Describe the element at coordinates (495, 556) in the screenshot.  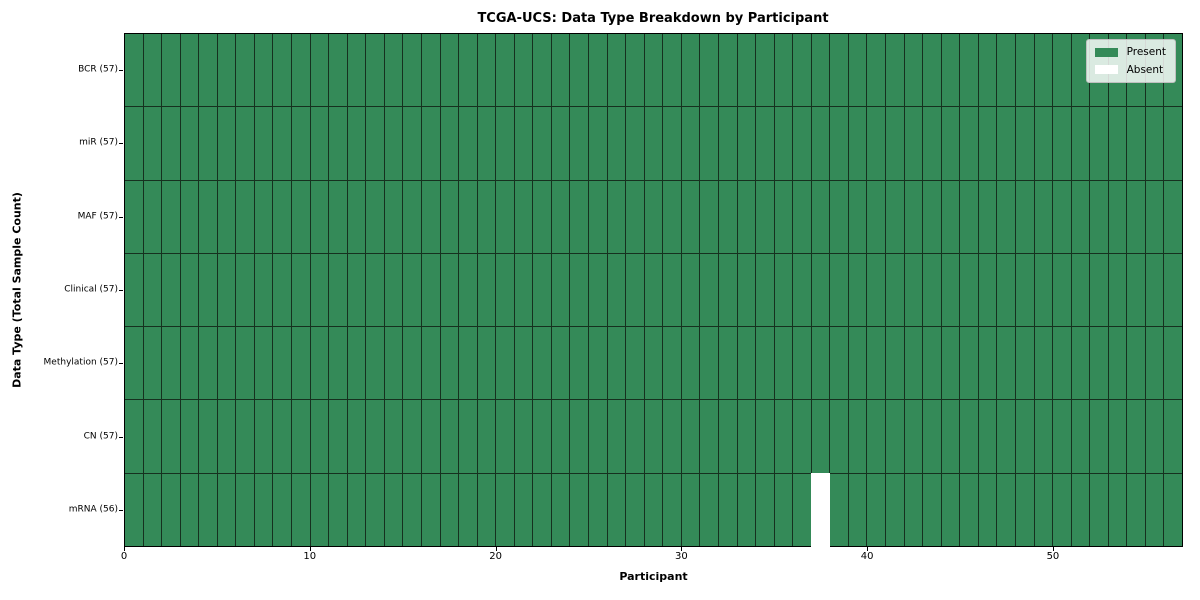
I see `x-tick-label: 20` at that location.